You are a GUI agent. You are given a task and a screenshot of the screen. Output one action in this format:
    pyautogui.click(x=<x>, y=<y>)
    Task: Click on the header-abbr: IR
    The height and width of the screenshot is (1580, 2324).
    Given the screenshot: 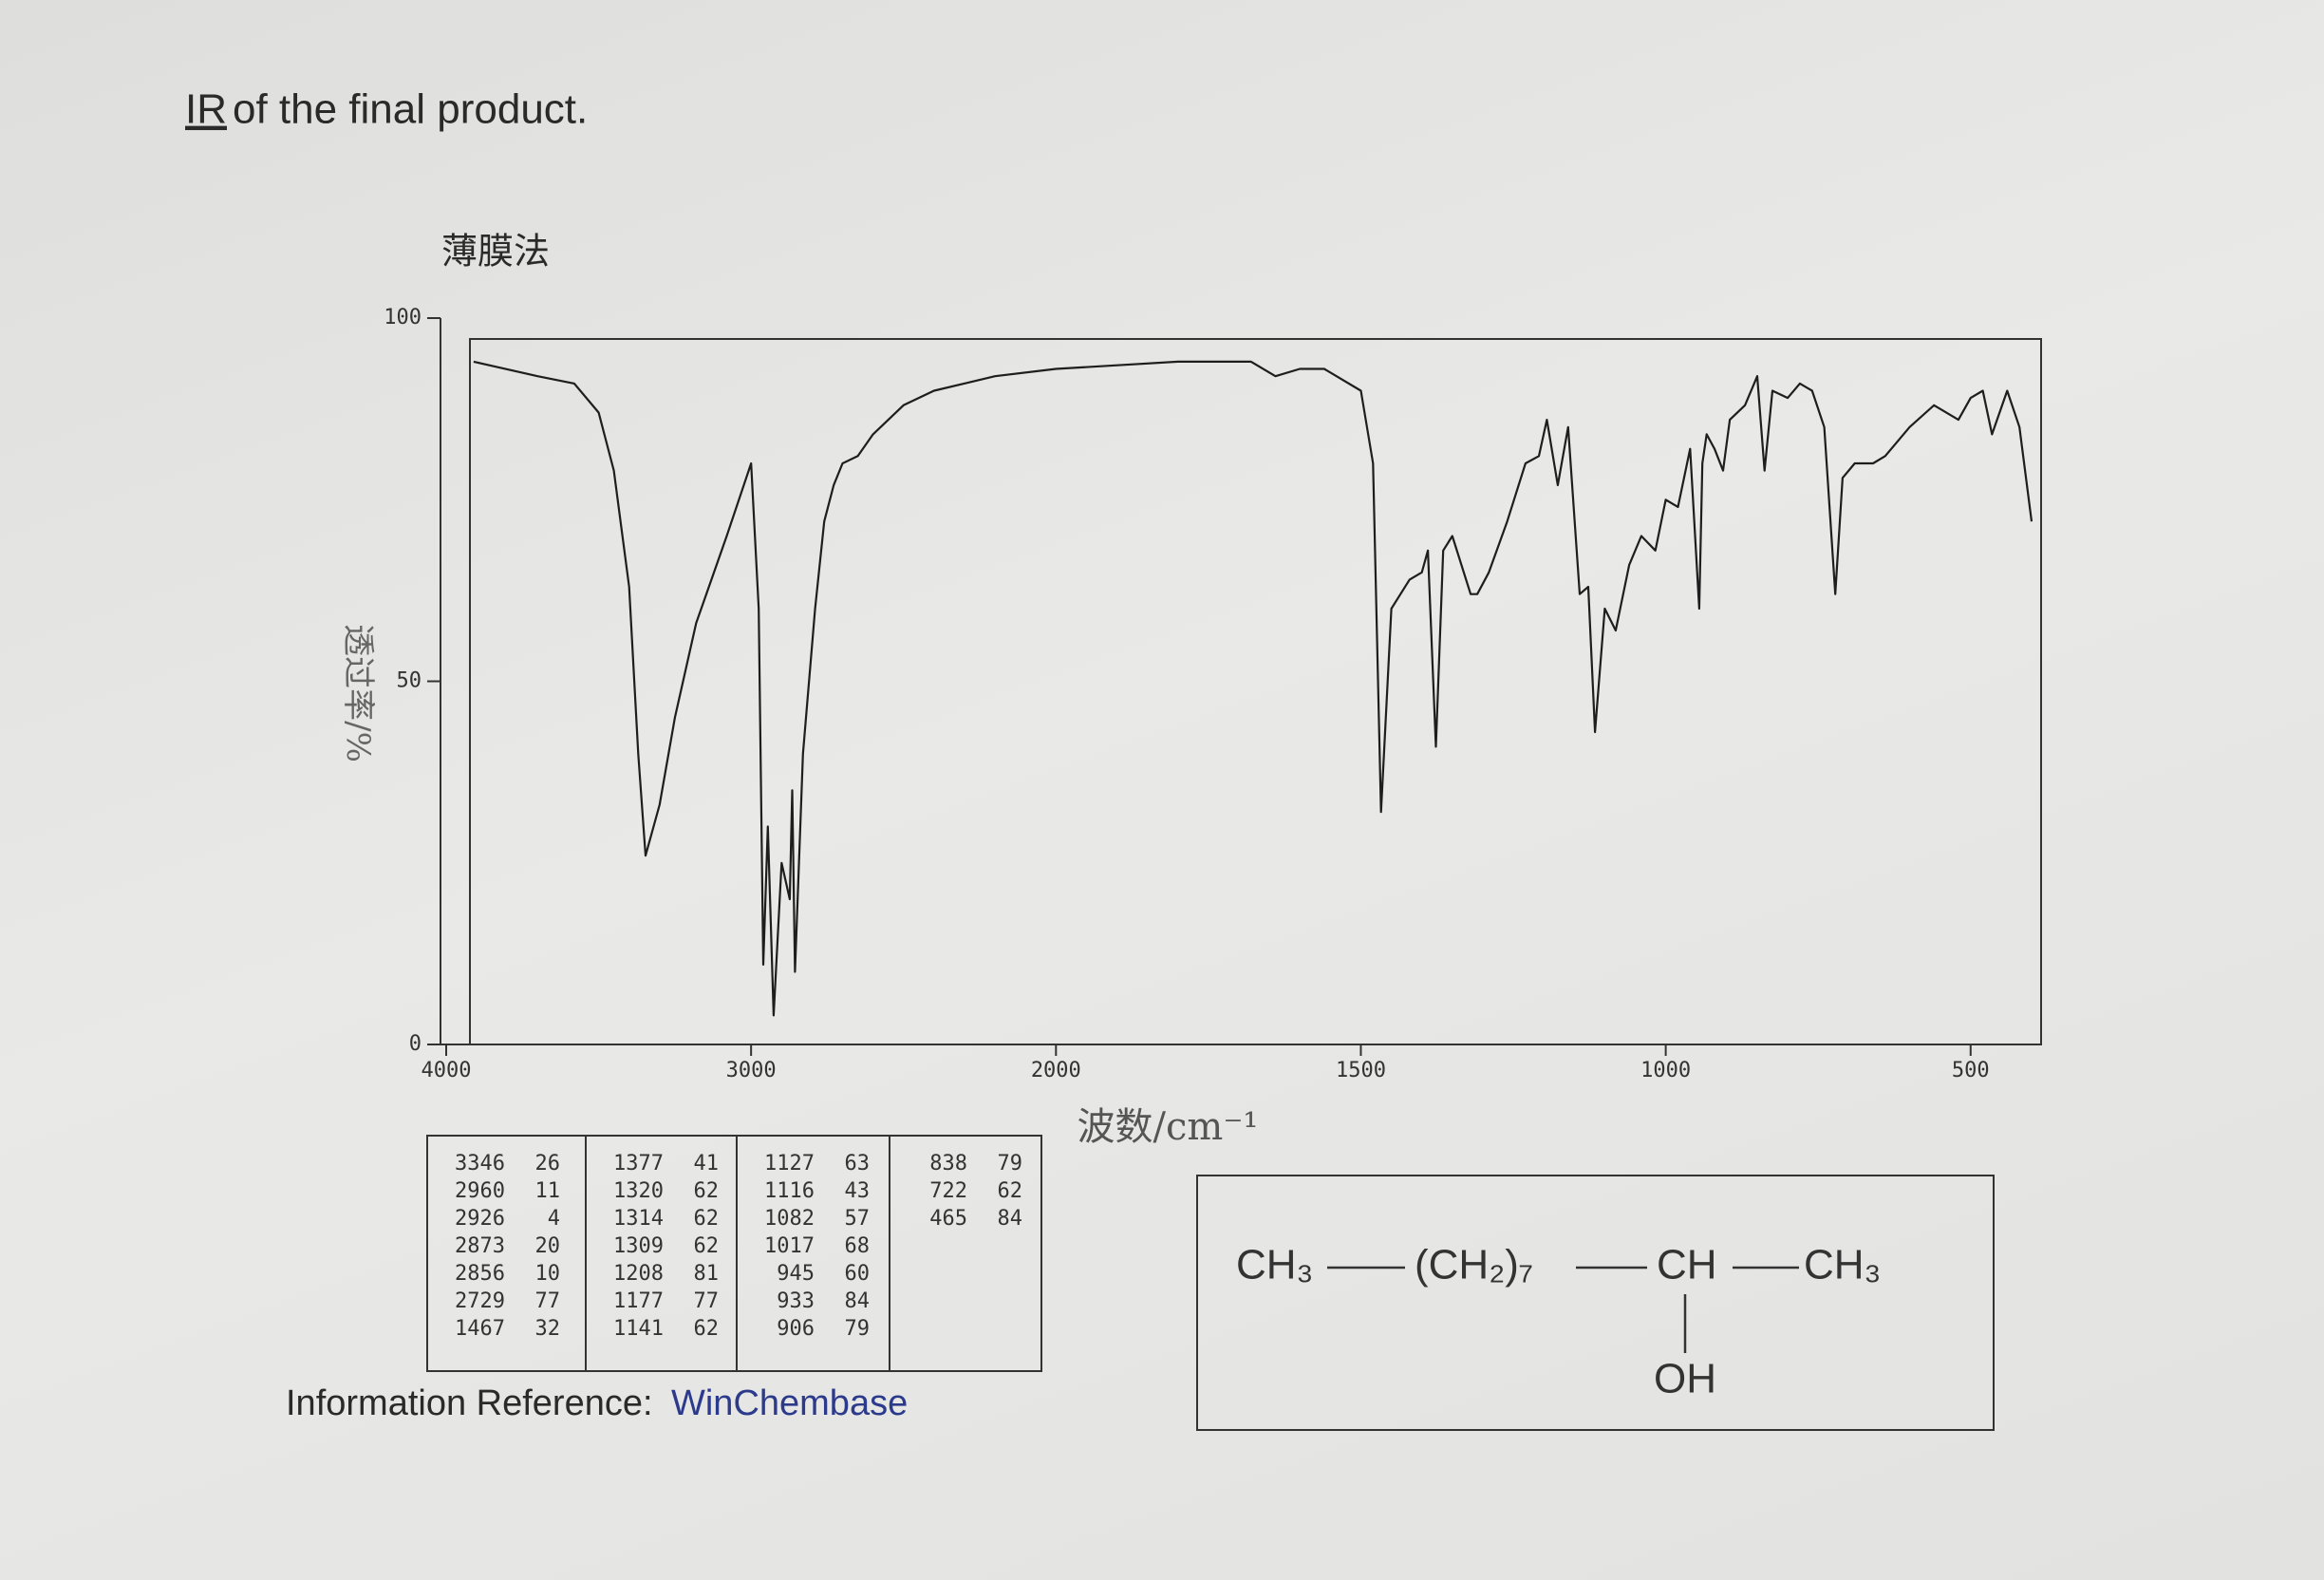 What is the action you would take?
    pyautogui.click(x=206, y=109)
    